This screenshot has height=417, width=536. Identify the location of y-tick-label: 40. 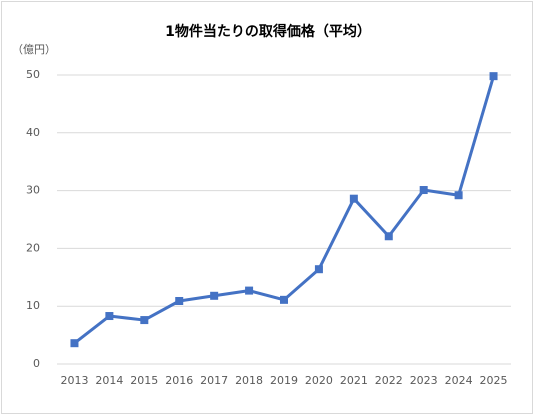
(33, 132).